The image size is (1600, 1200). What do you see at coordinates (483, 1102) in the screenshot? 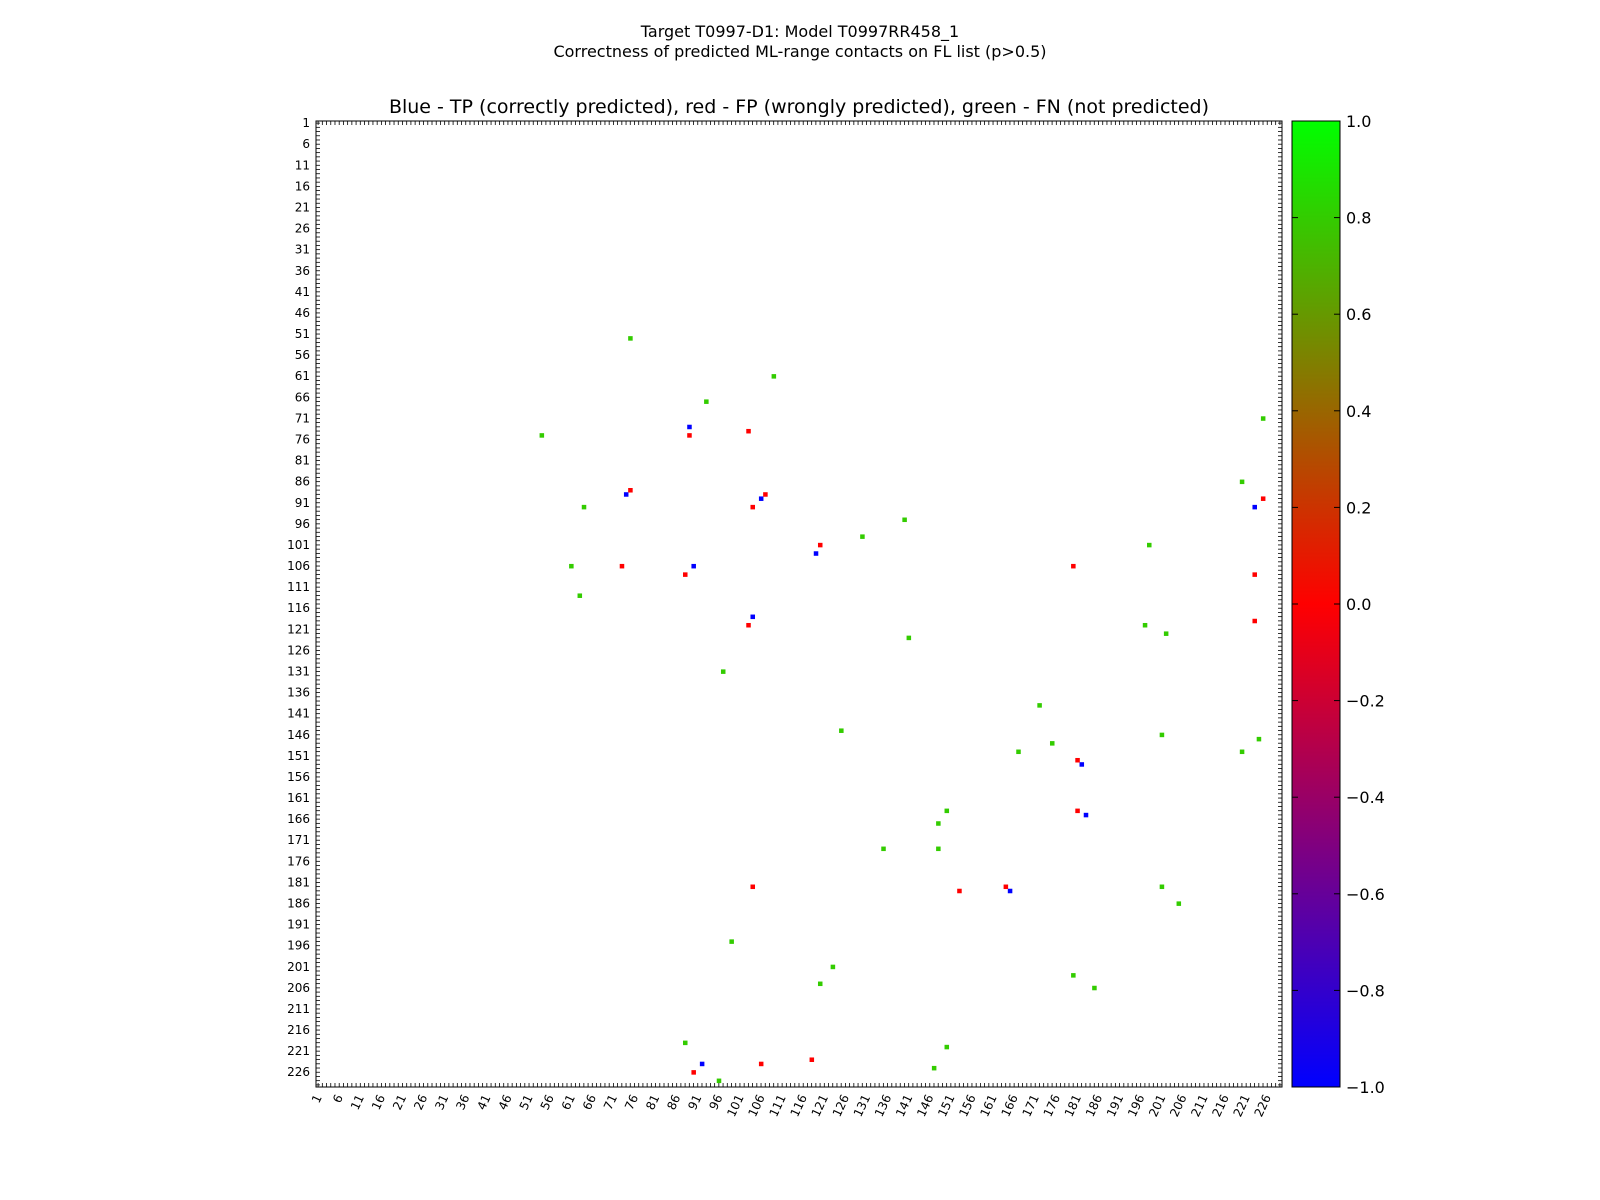
I see `x-tick-label: 41` at bounding box center [483, 1102].